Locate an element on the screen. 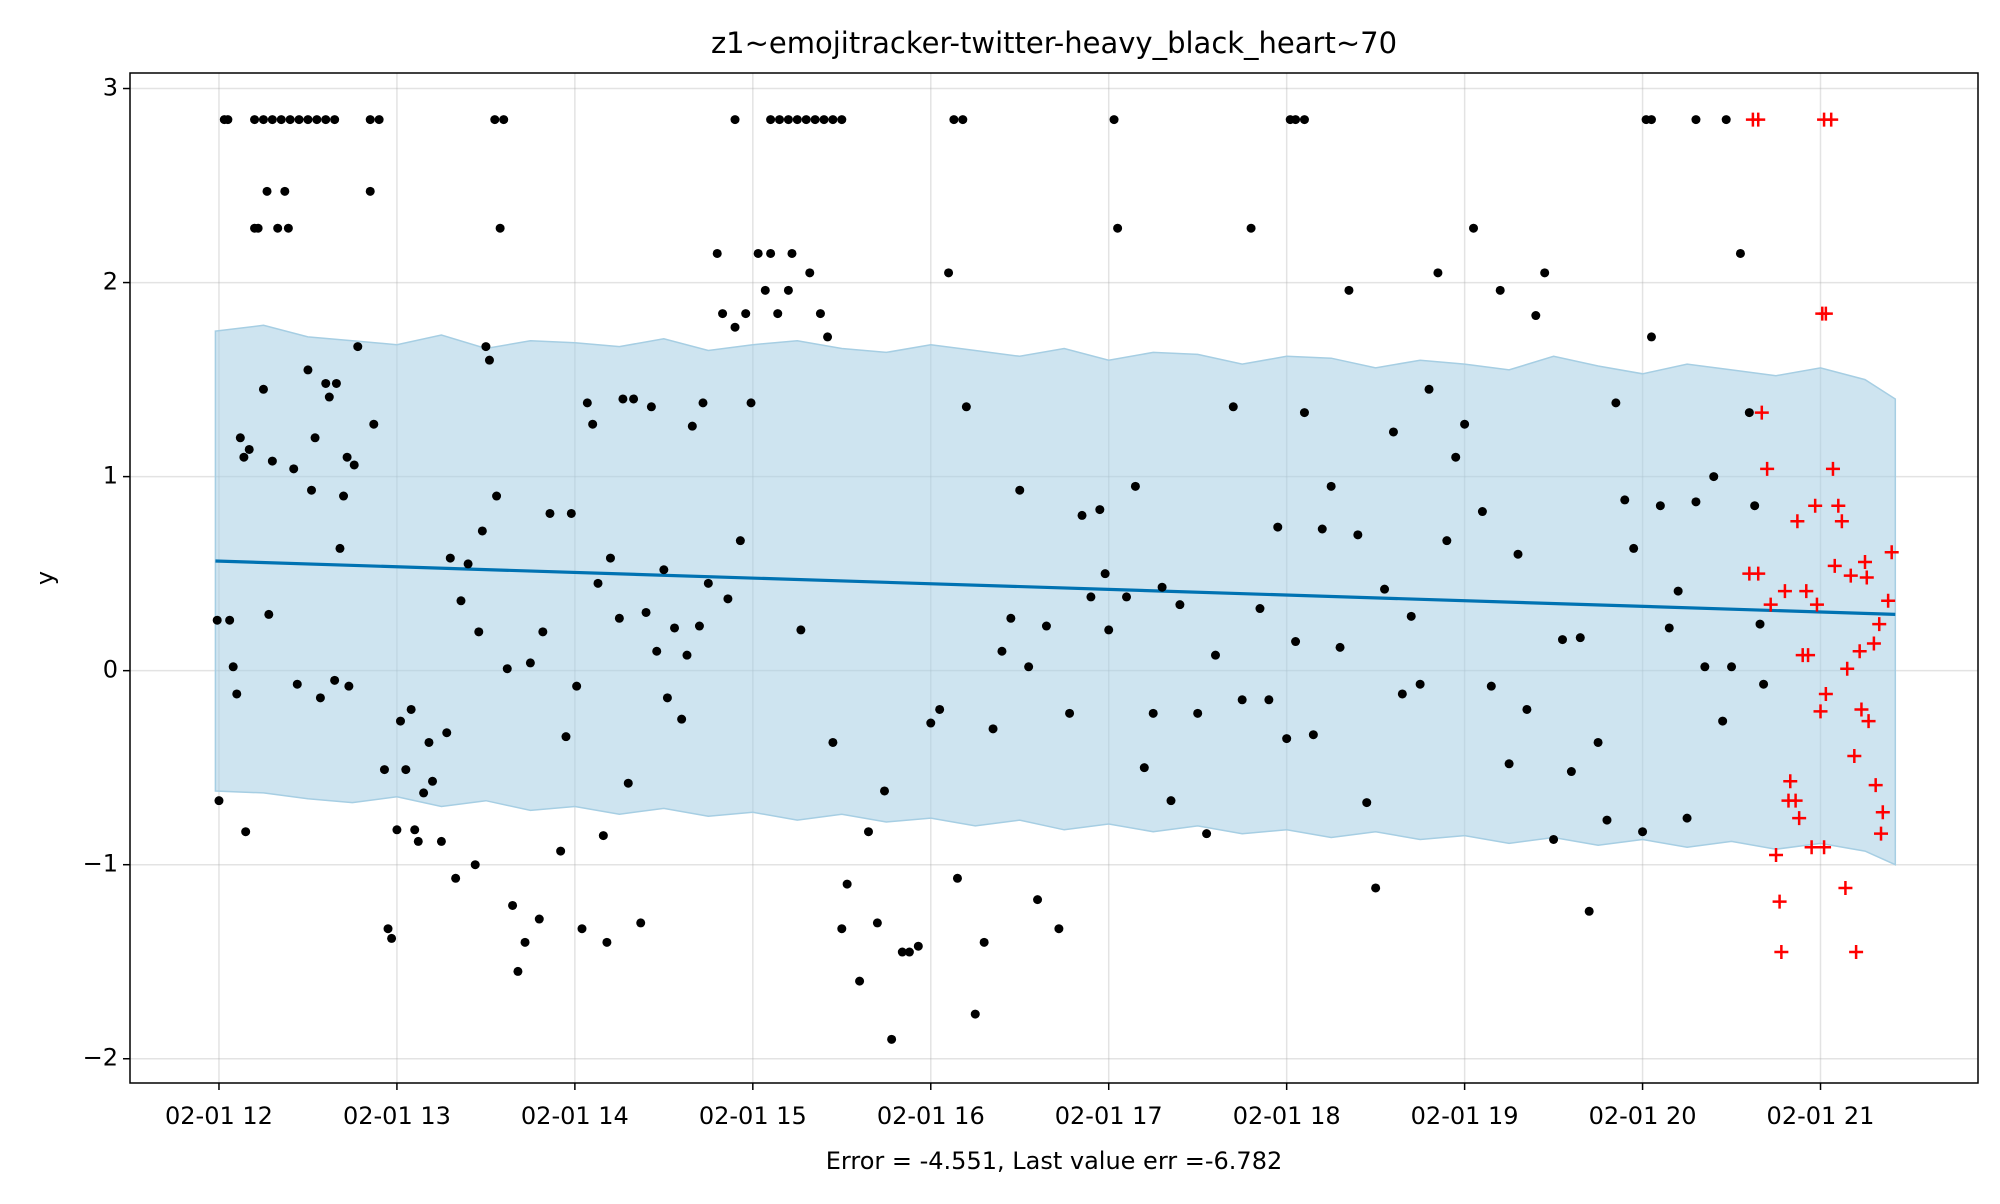 This screenshot has width=2000, height=1204. x-tick-label: 02-01 17 is located at coordinates (1109, 1116).